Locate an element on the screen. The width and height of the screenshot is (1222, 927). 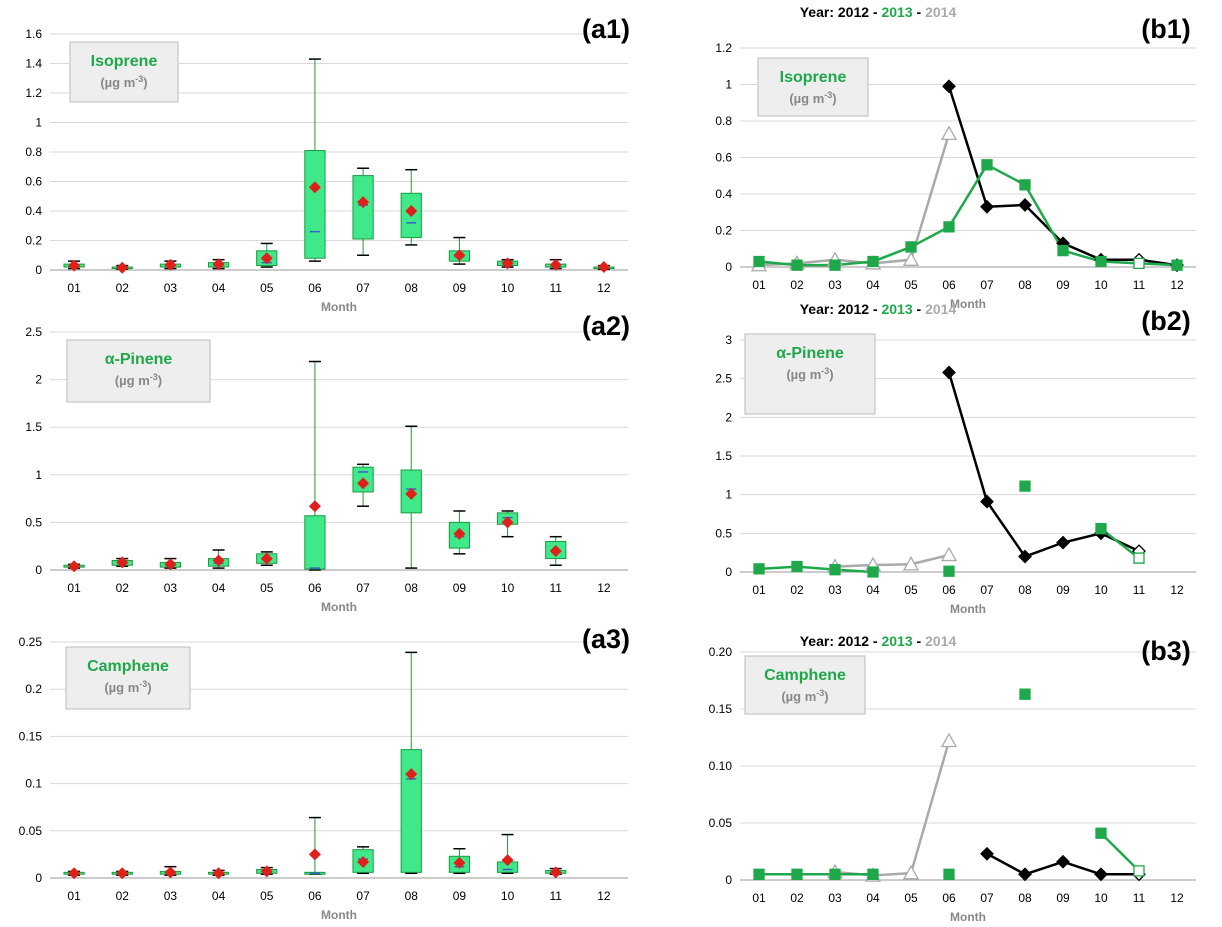
compound-name: Isoprene is located at coordinates (124, 61).